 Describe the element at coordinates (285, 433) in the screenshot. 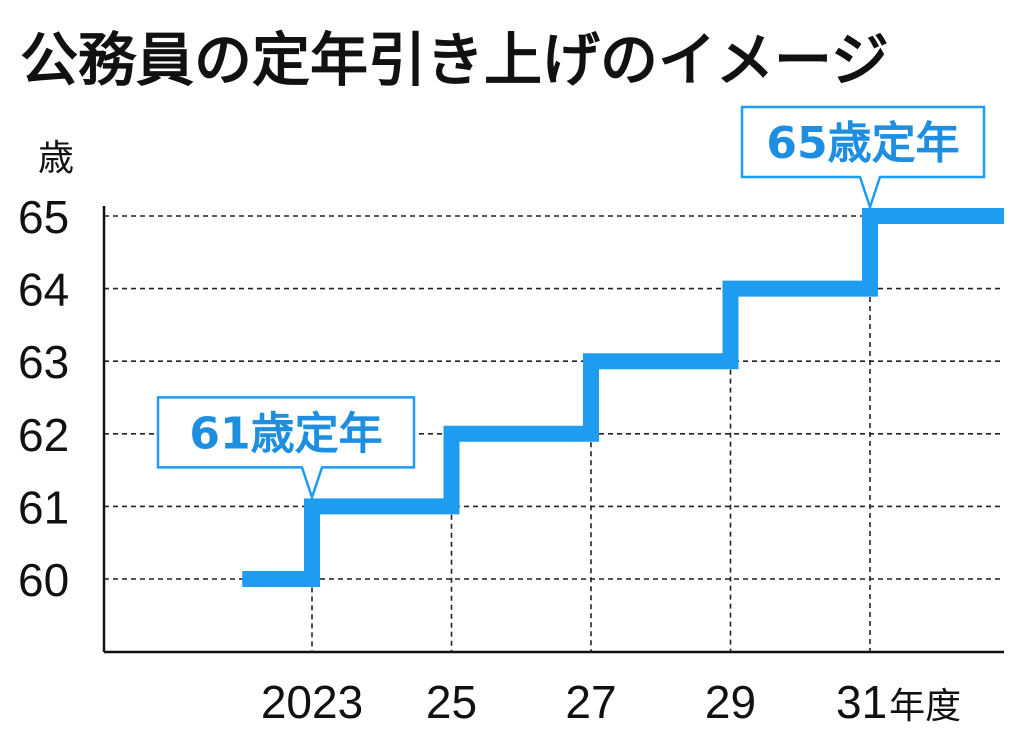

I see `callout-text: 61歳定年` at that location.